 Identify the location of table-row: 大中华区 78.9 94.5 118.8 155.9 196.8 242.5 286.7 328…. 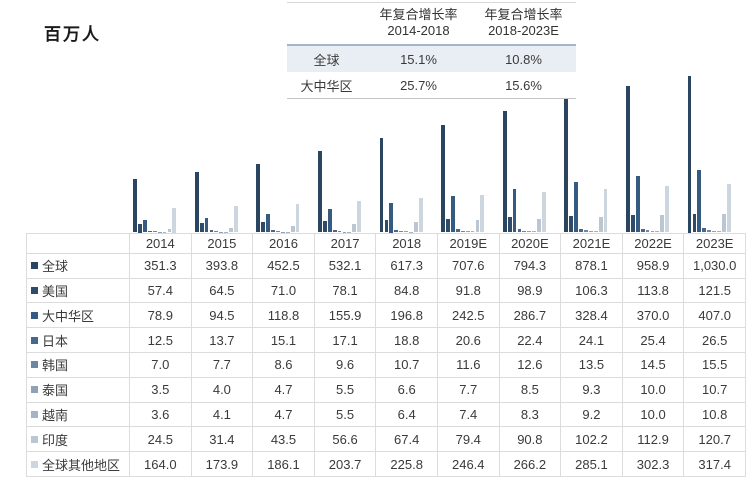
(386, 315).